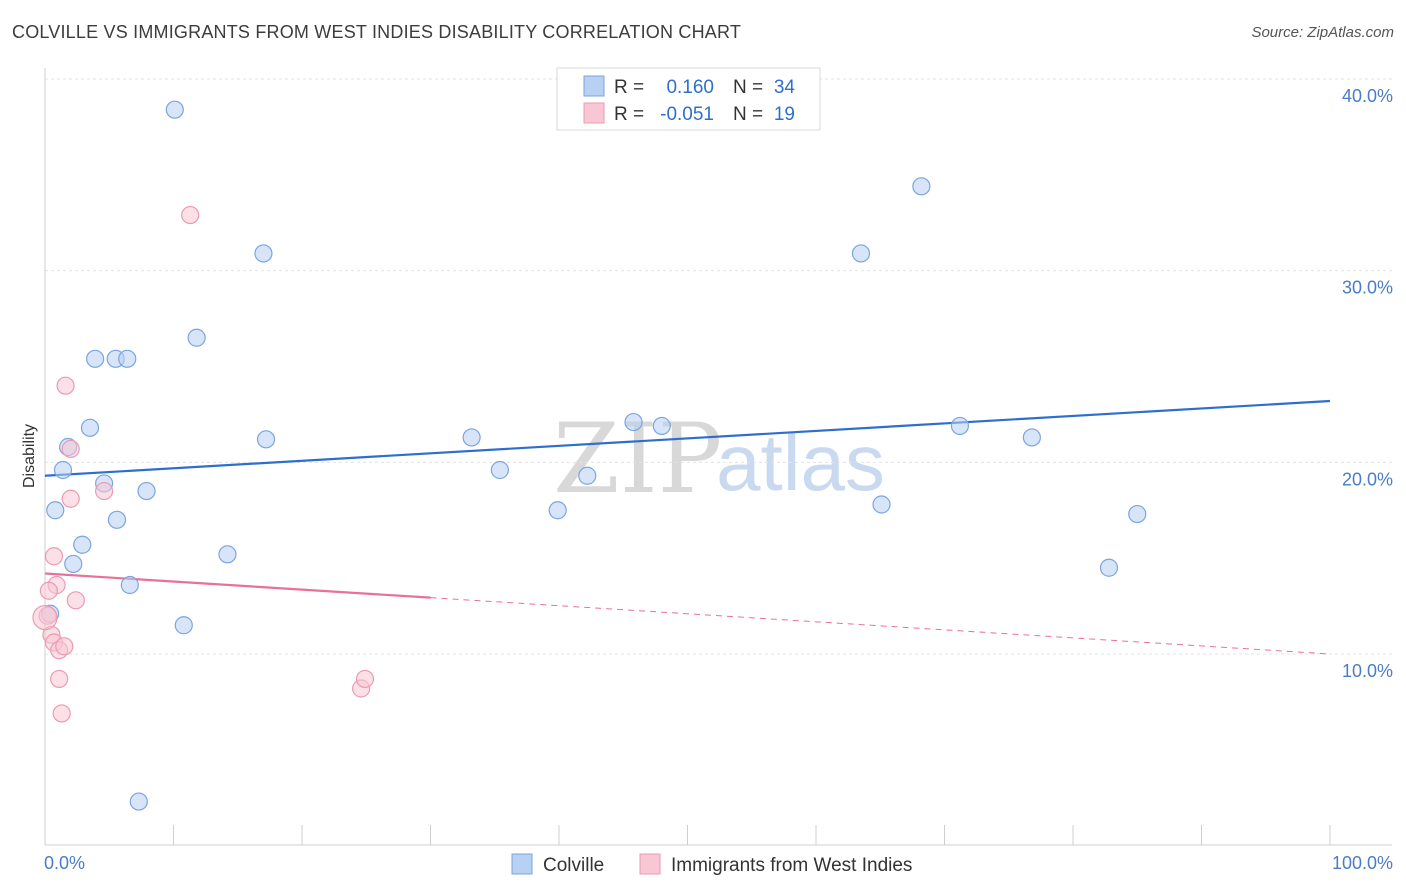 The height and width of the screenshot is (892, 1406). I want to click on bottom-legend-swatch-west-indies, so click(650, 864).